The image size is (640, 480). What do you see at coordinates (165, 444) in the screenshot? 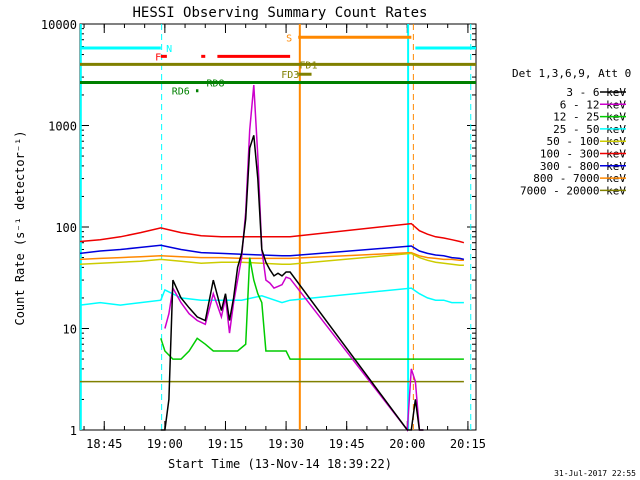
I see `x-tick-label: 19:00` at bounding box center [165, 444].